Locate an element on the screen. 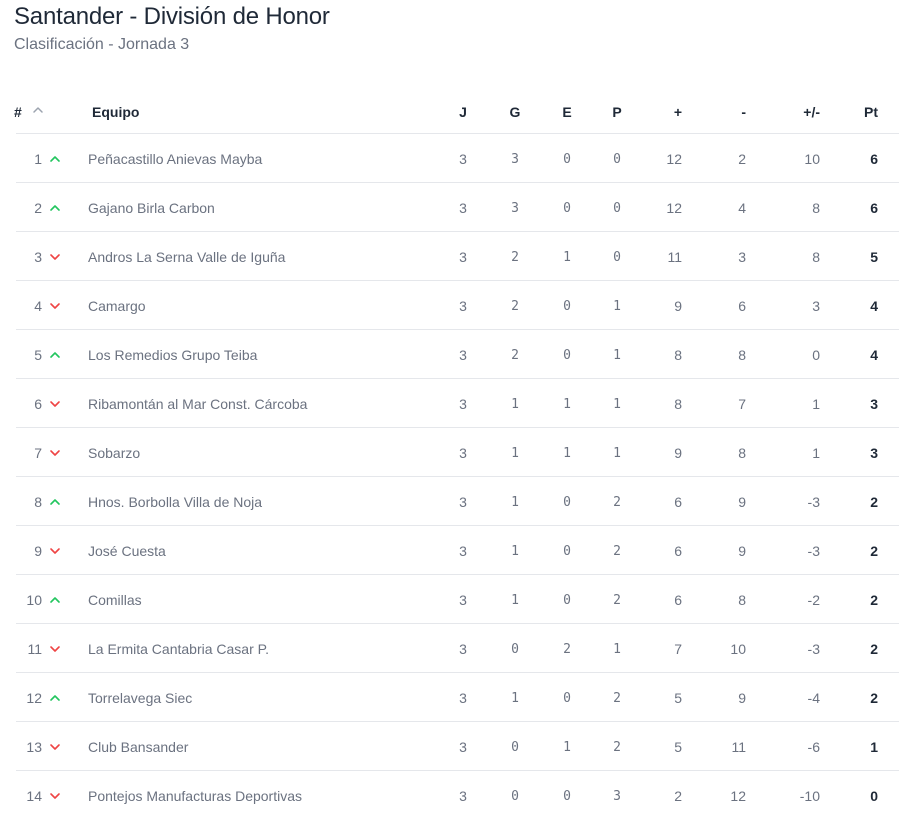  team-name: Camargo is located at coordinates (117, 306).